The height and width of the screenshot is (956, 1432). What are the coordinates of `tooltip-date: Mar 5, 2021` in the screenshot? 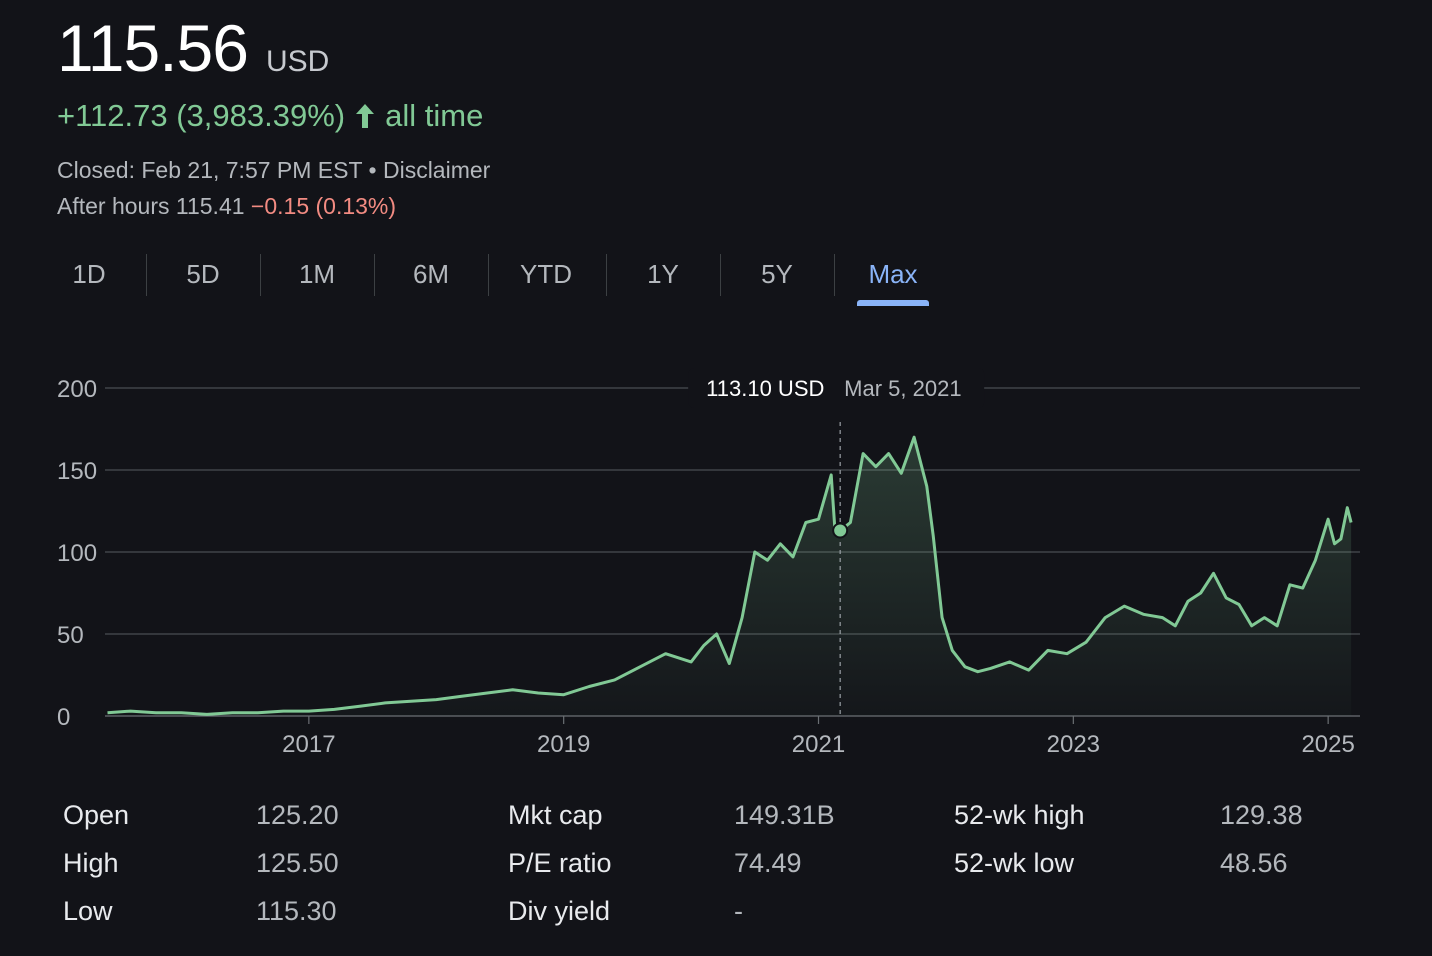 It's located at (902, 388).